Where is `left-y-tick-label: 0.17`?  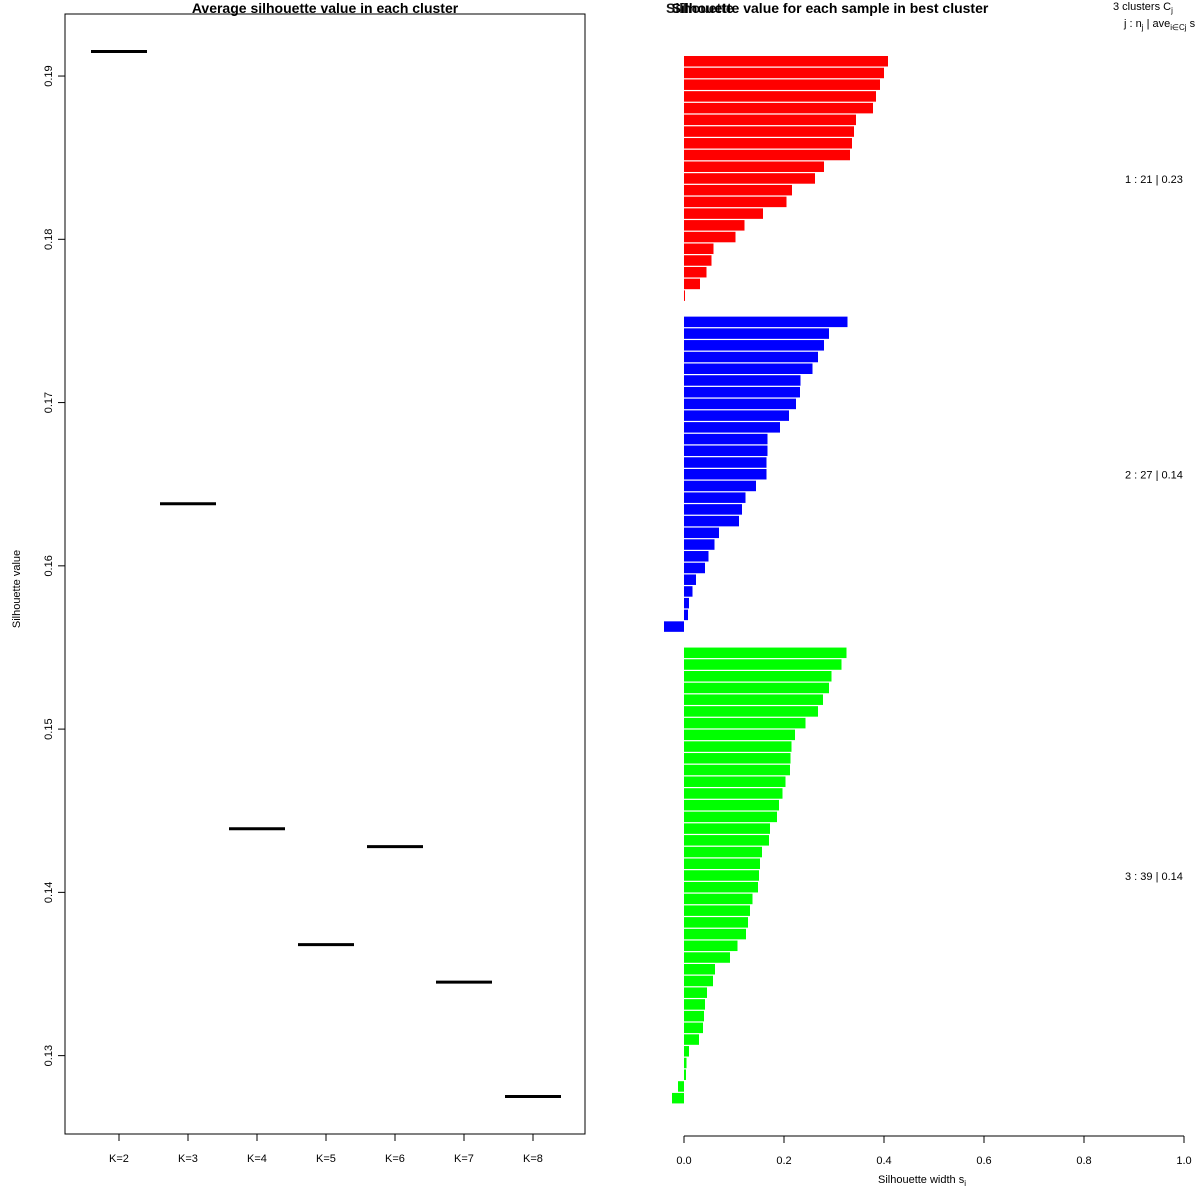 left-y-tick-label: 0.17 is located at coordinates (49, 402).